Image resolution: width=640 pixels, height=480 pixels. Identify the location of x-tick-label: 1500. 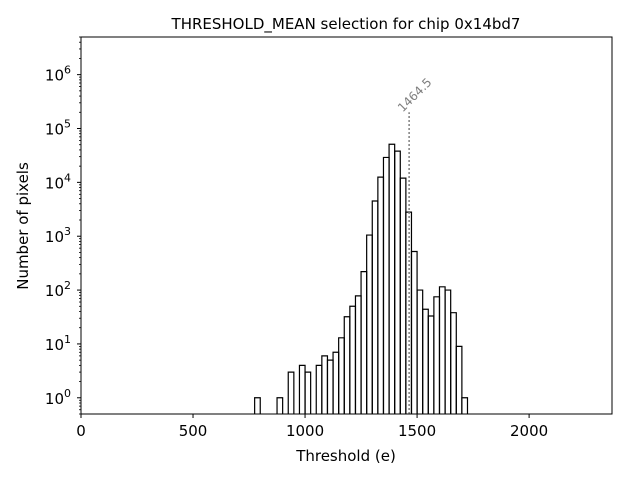
(417, 431).